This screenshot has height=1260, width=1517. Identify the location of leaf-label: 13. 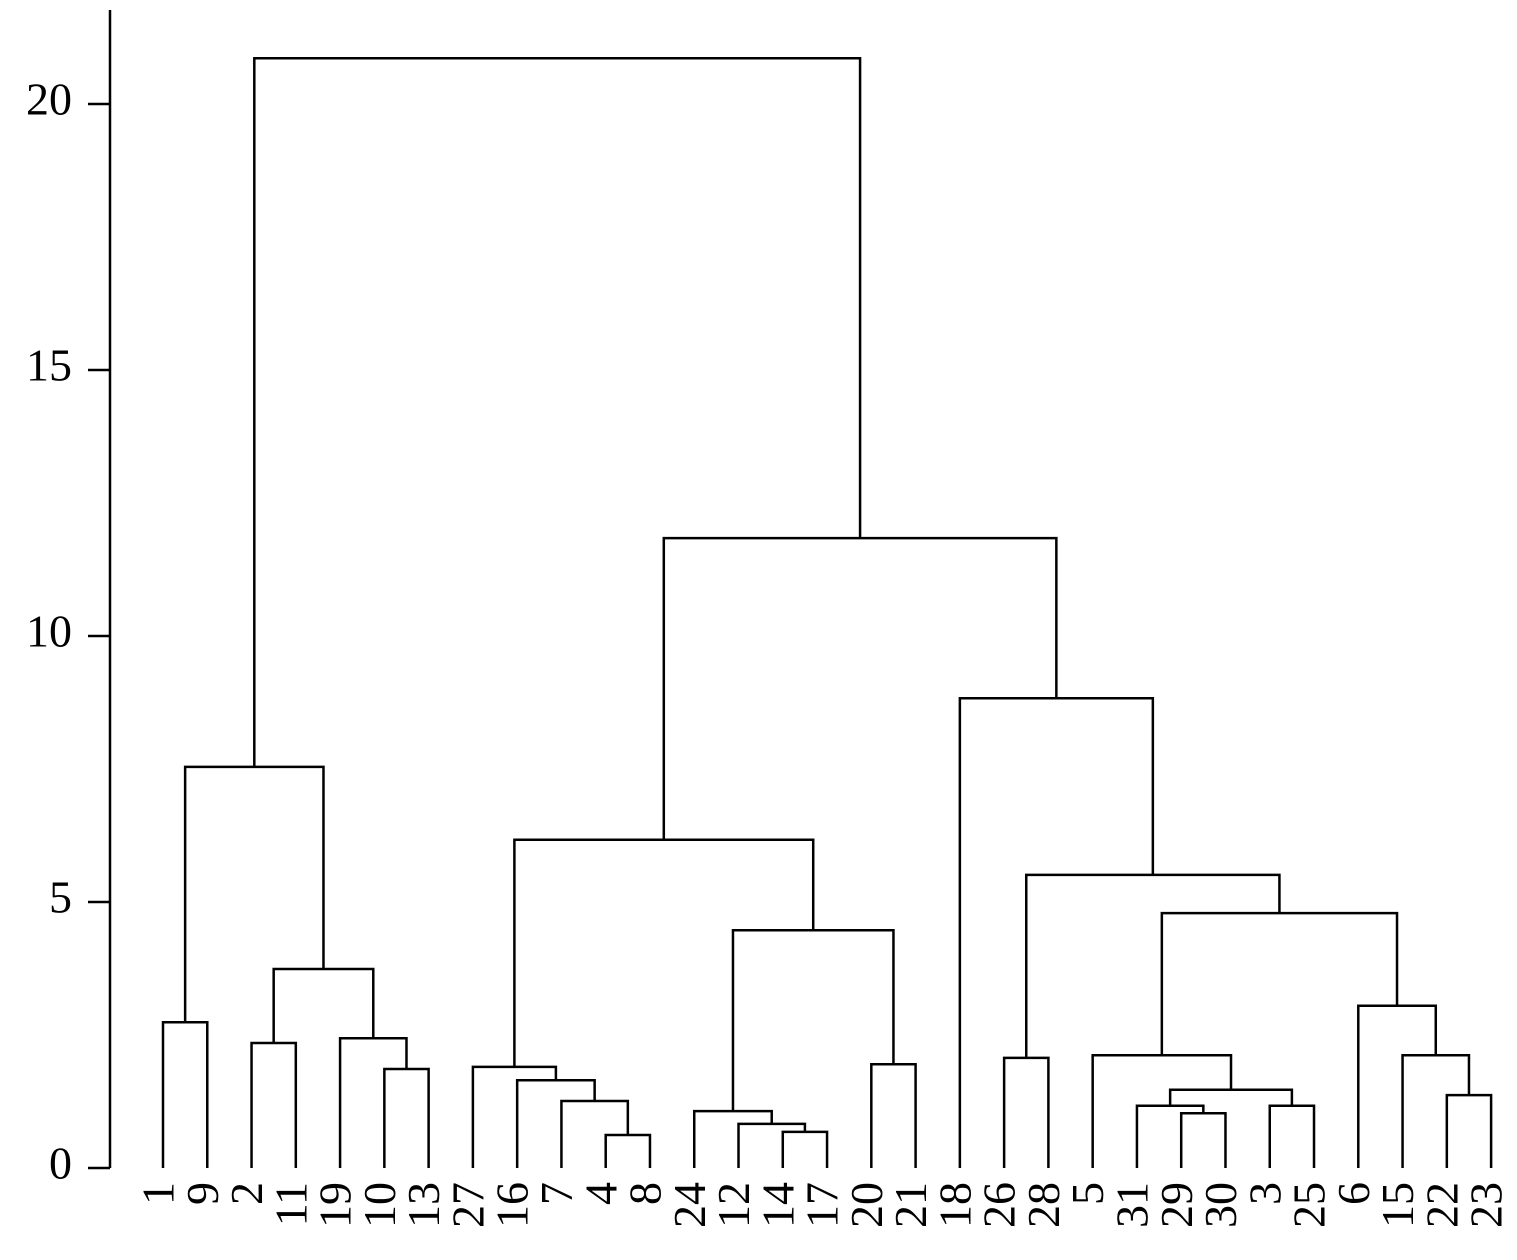
(423, 1205).